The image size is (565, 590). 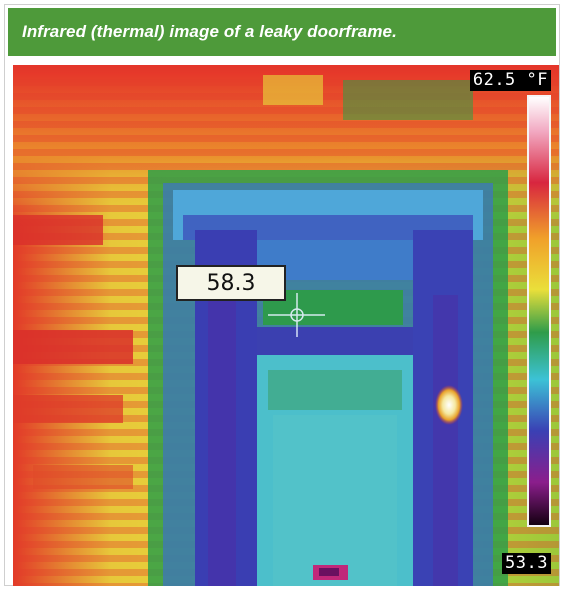 What do you see at coordinates (231, 283) in the screenshot?
I see `spot-temperature-readout: 58.3` at bounding box center [231, 283].